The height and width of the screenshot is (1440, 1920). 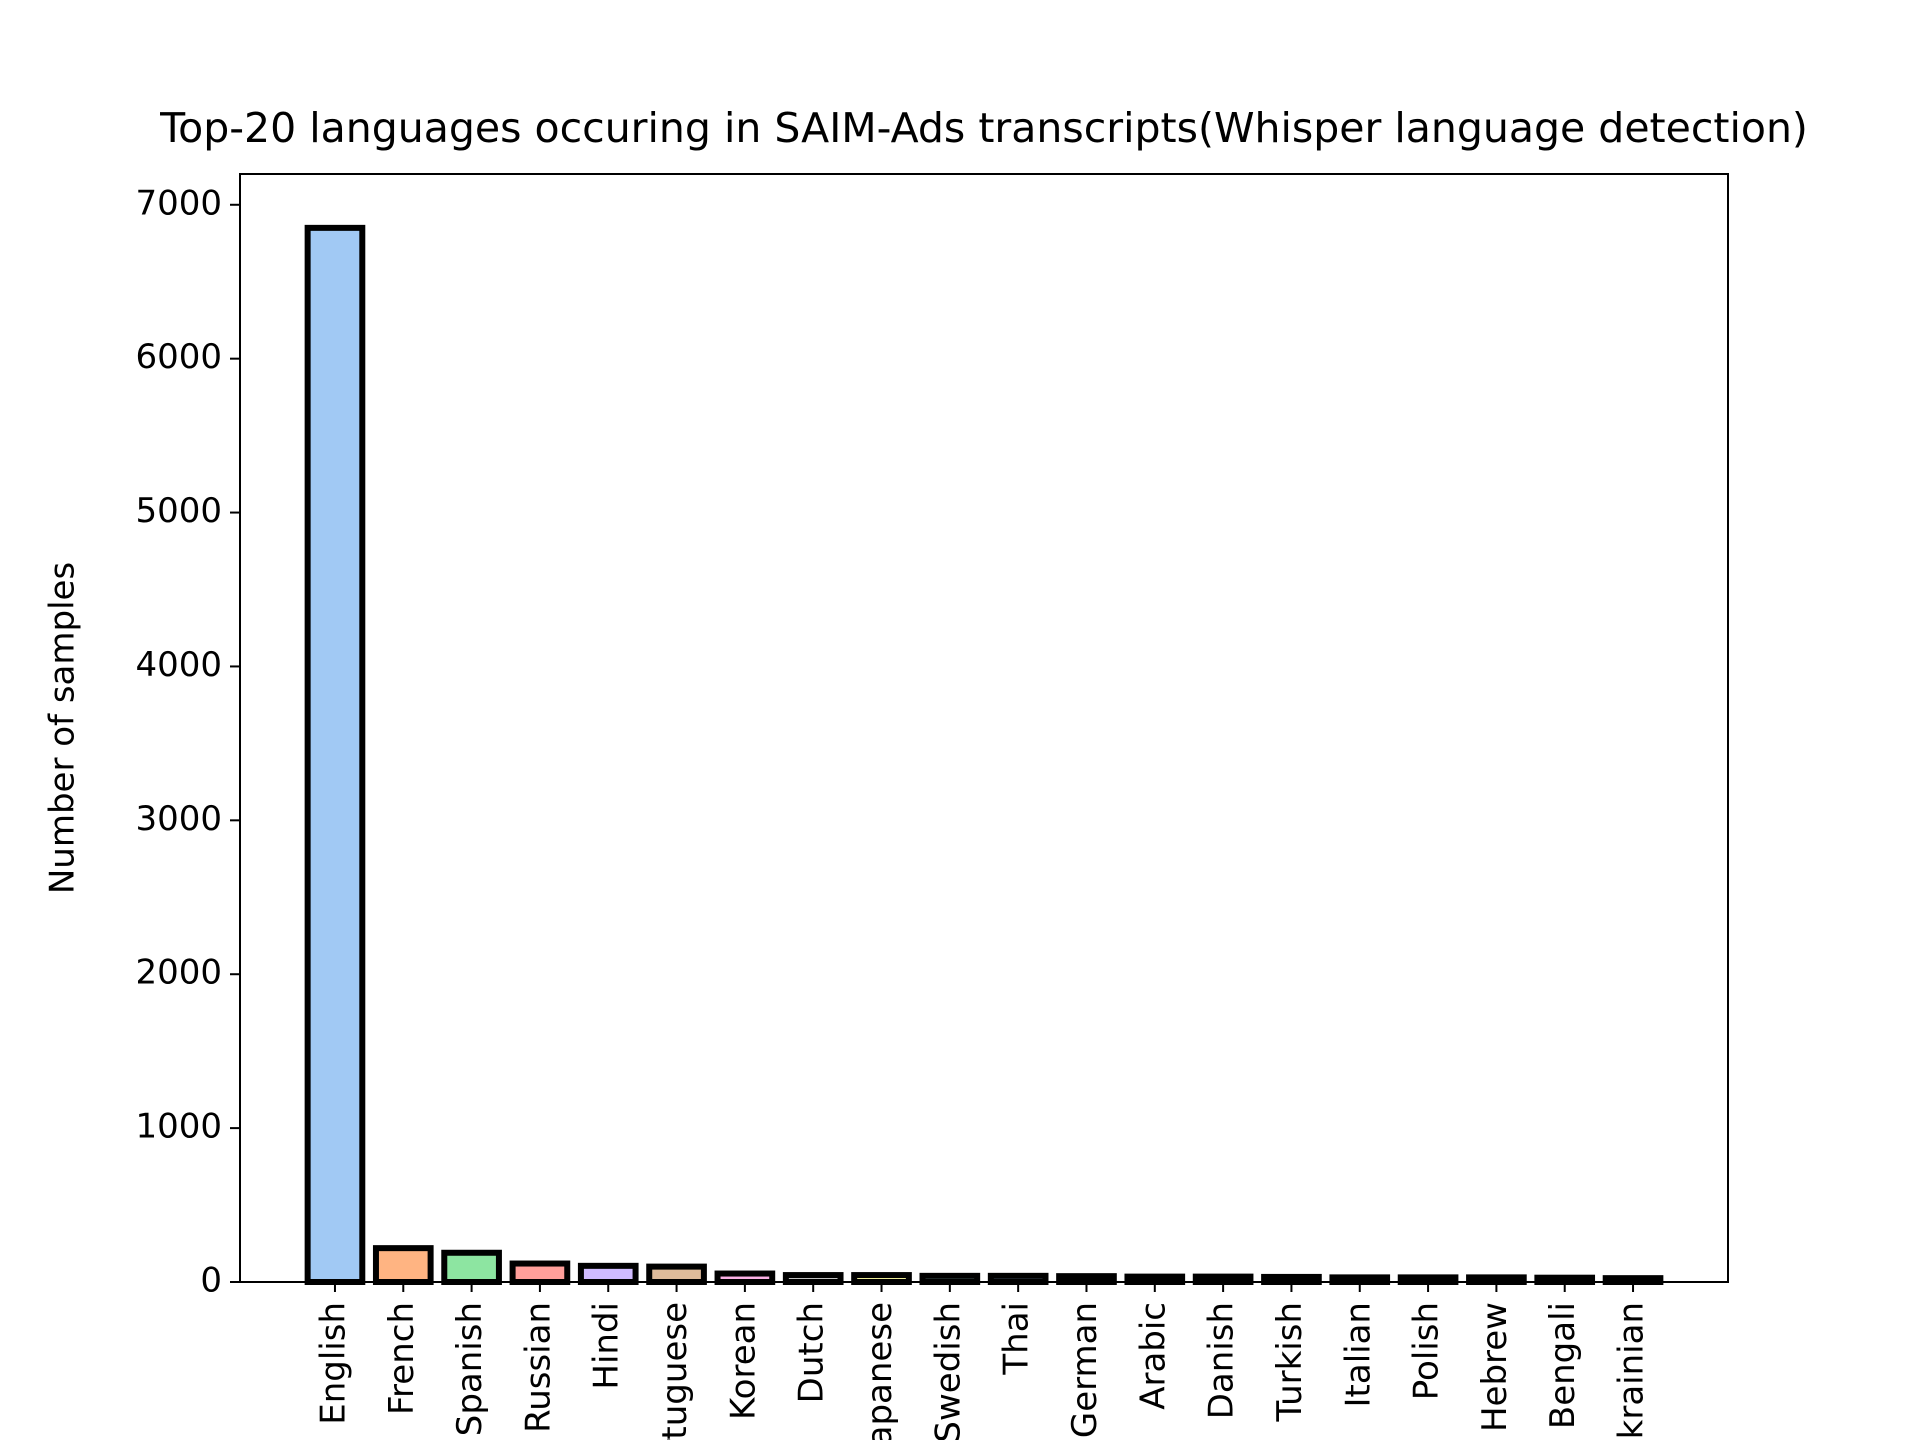 What do you see at coordinates (1632, 1371) in the screenshot?
I see `x-tick-label: Ukrainian` at bounding box center [1632, 1371].